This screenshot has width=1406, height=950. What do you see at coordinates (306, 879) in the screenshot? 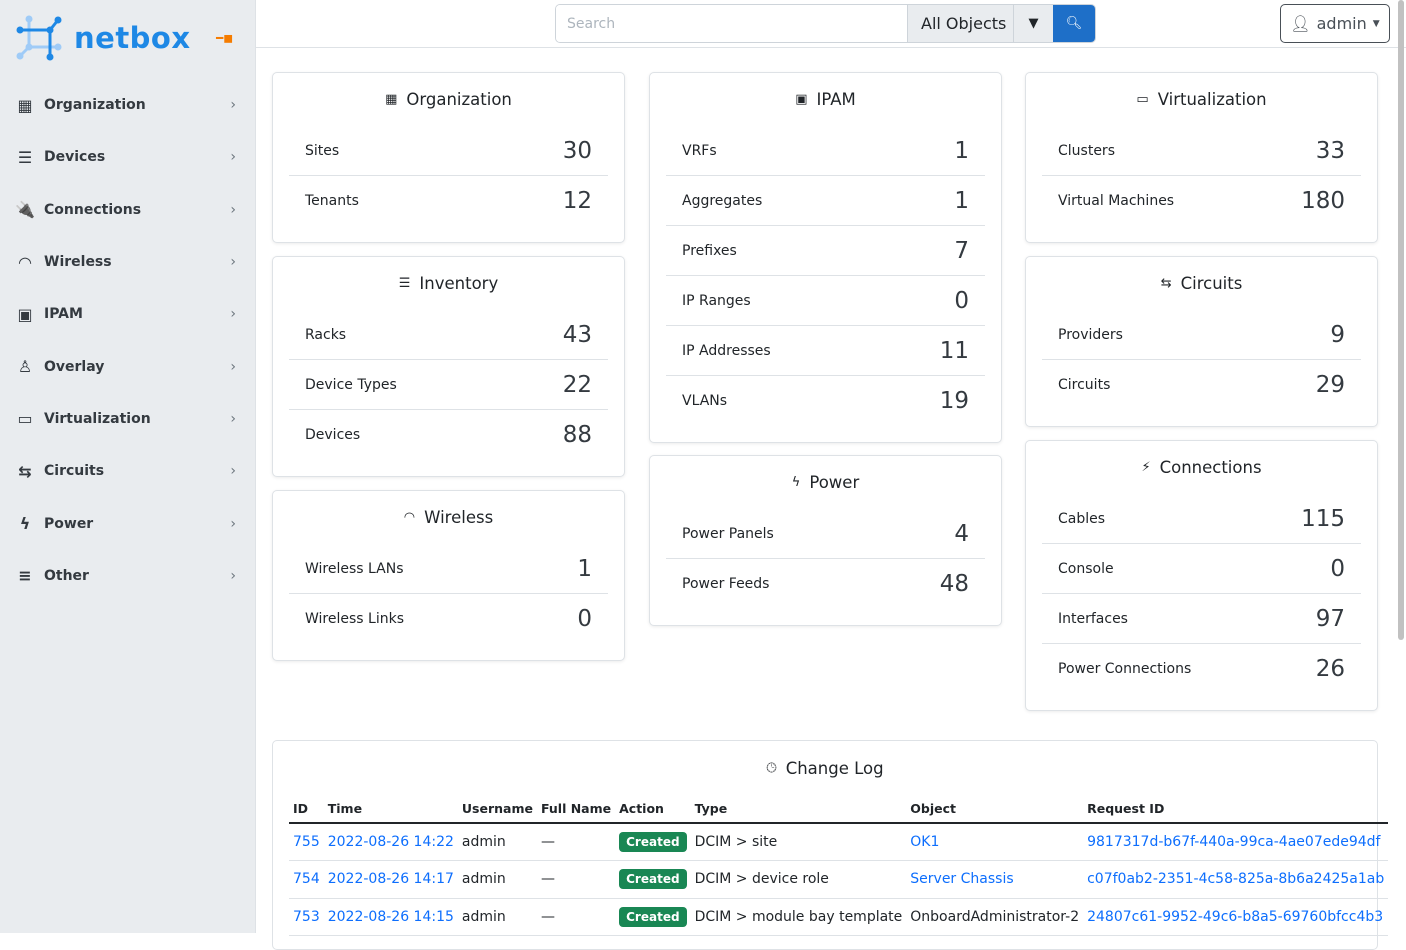
I see `id-link: 754` at bounding box center [306, 879].